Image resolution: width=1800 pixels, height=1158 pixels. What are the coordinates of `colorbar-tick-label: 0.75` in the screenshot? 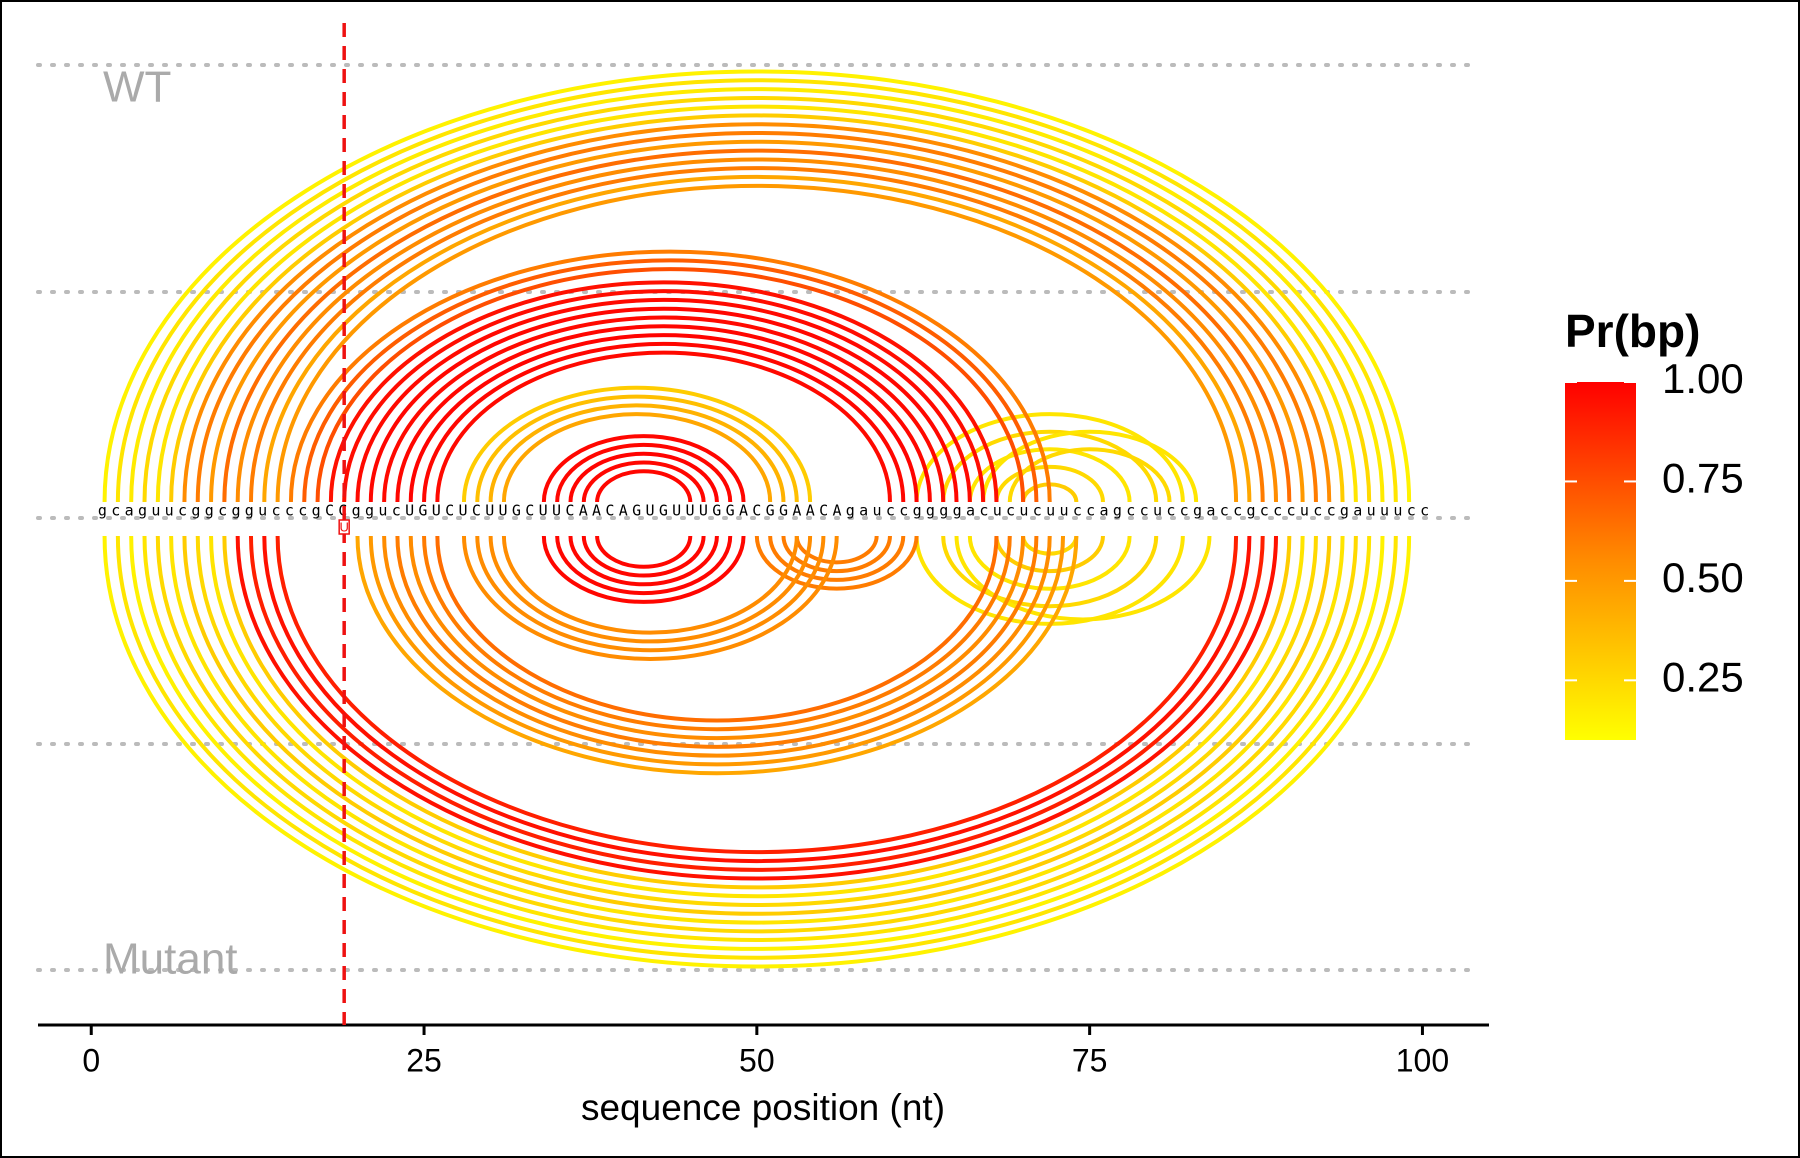 It's located at (1703, 478).